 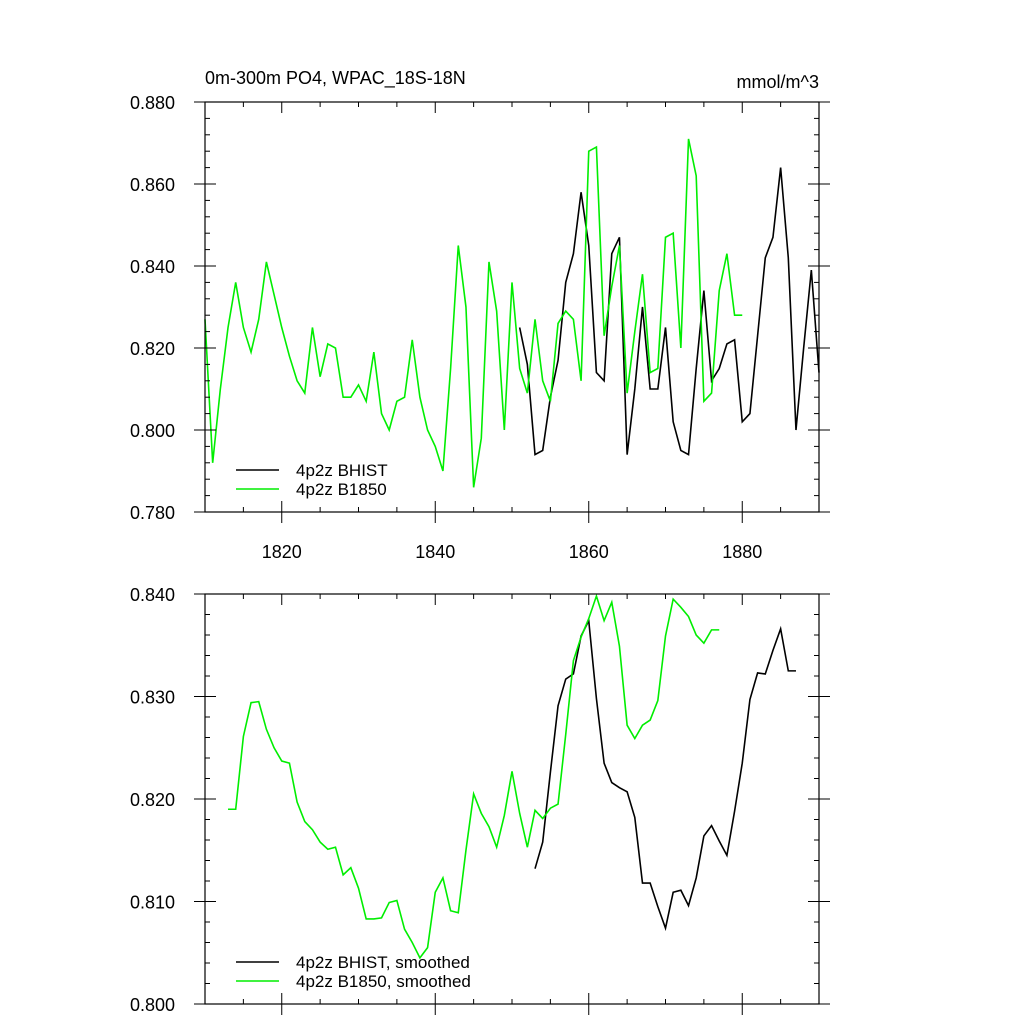 I want to click on legend-label: 4p2z B1850, so click(x=341, y=489).